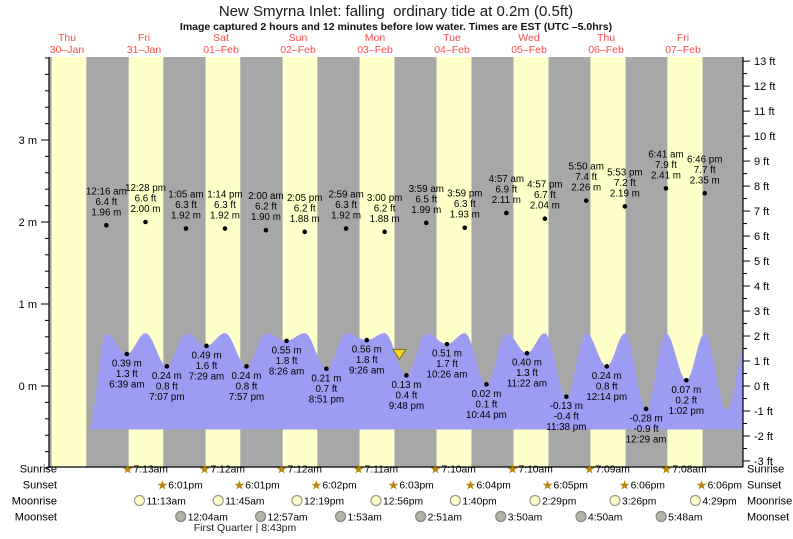 The width and height of the screenshot is (793, 539). What do you see at coordinates (40, 486) in the screenshot?
I see `astro-row-label-left: Sunset` at bounding box center [40, 486].